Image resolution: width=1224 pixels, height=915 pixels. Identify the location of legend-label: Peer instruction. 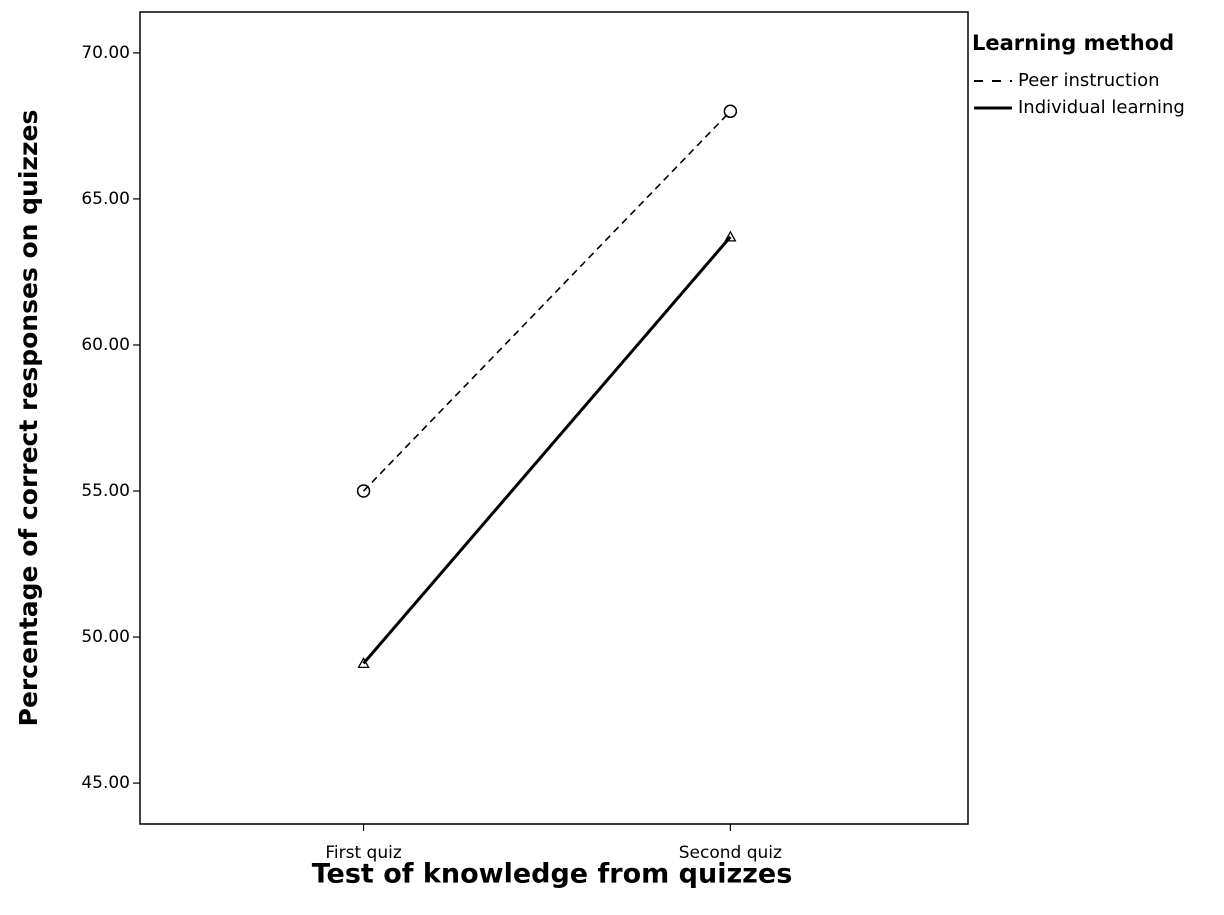
(1089, 80).